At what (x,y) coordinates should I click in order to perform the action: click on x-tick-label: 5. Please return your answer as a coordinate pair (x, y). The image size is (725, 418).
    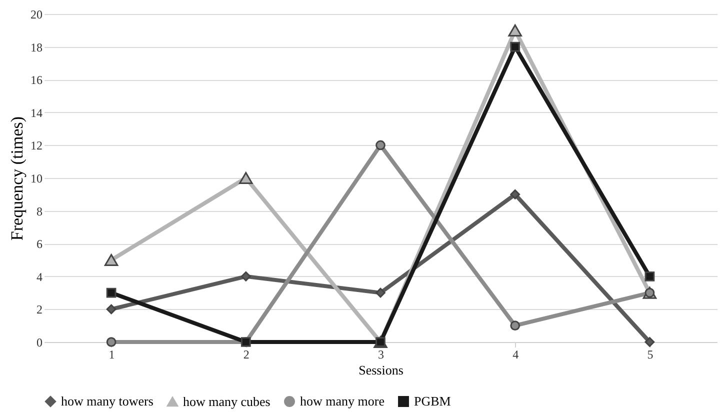
    Looking at the image, I should click on (650, 355).